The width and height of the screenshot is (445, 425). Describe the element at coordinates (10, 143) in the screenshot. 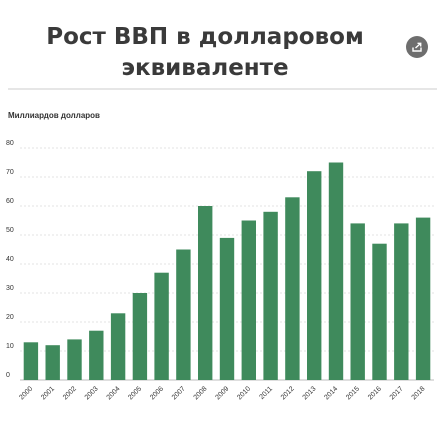

I see `y-tick-label: 80` at that location.